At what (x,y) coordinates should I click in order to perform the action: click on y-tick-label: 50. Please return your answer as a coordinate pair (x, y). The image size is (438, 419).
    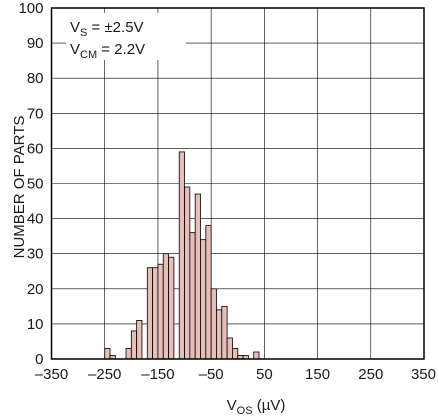
    Looking at the image, I should click on (35, 184).